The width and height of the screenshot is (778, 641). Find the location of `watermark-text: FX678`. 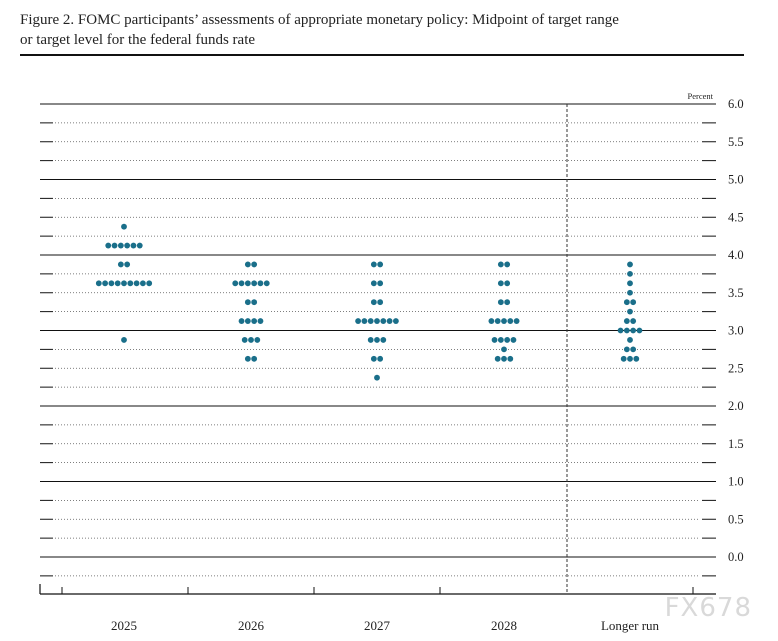

watermark-text: FX678 is located at coordinates (708, 608).